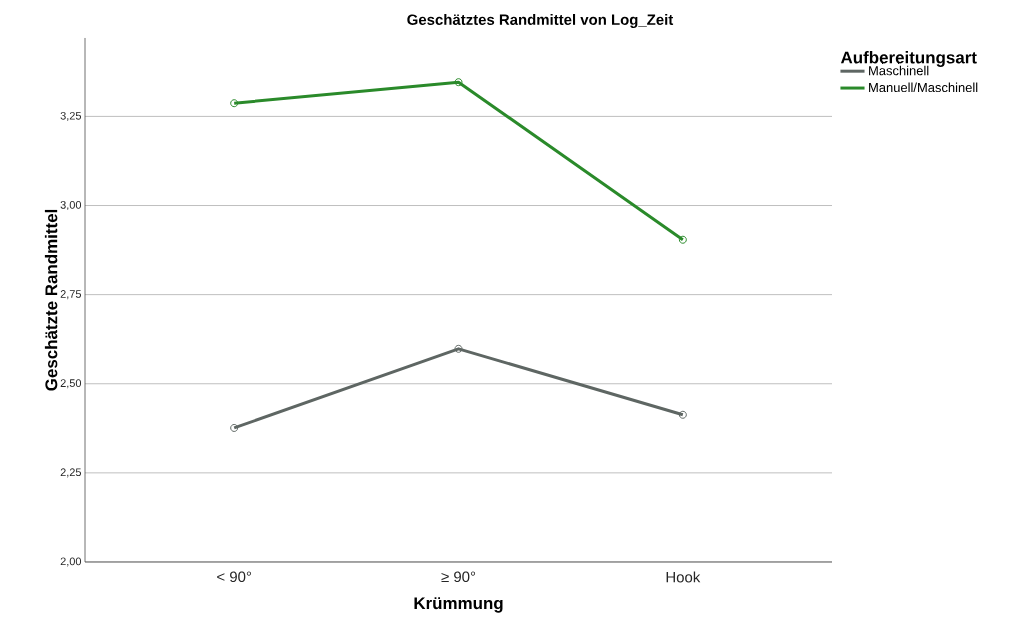 Image resolution: width=1022 pixels, height=639 pixels. Describe the element at coordinates (458, 577) in the screenshot. I see `x-tick-label: ≥ 90°` at that location.